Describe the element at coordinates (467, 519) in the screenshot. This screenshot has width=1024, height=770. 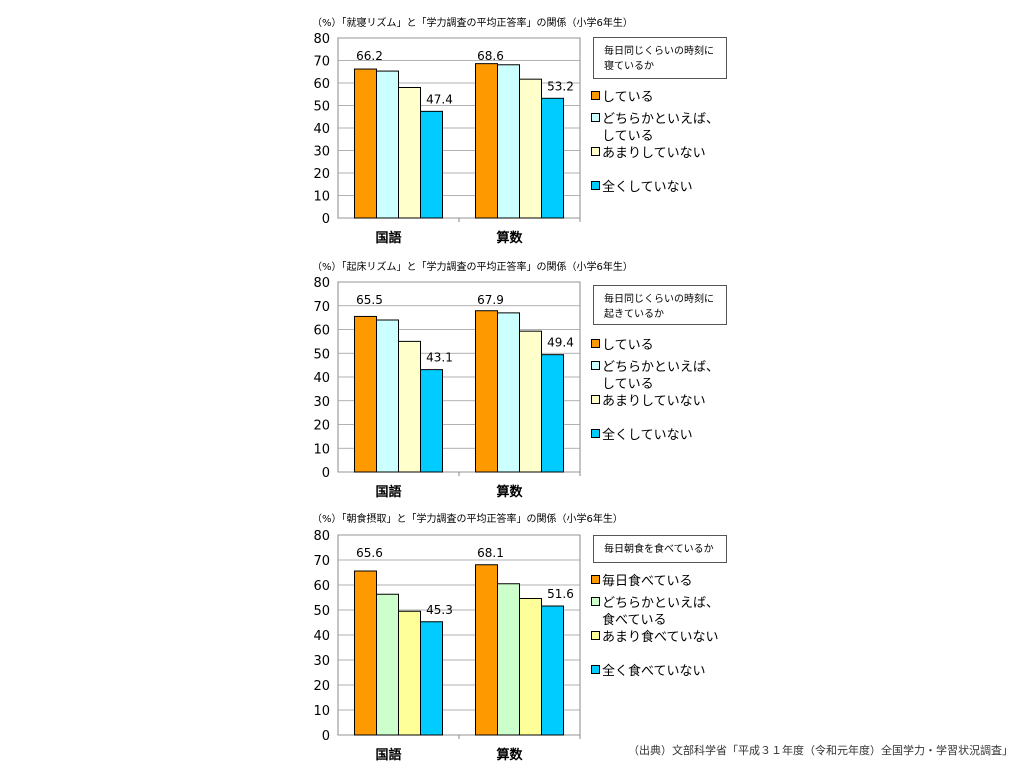
I see `chart-title: （%）「朝食摂取」と「学力調査の平均正答率」の関係（小学6年生）` at that location.